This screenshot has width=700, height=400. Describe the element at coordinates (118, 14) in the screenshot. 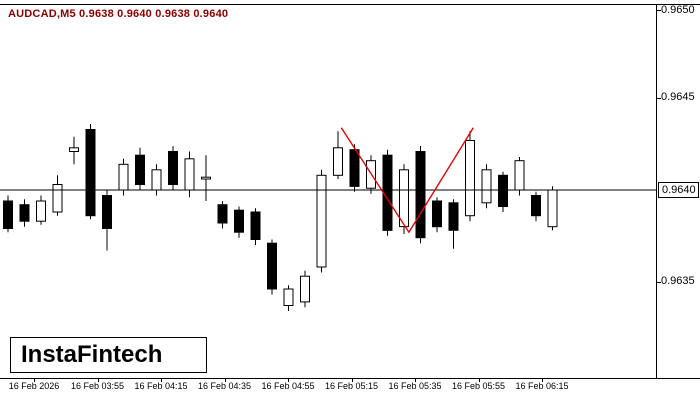

I see `ohlc-quote: AUDCAD,M5 0.9638 0.9640 0.9638 0.9640` at that location.